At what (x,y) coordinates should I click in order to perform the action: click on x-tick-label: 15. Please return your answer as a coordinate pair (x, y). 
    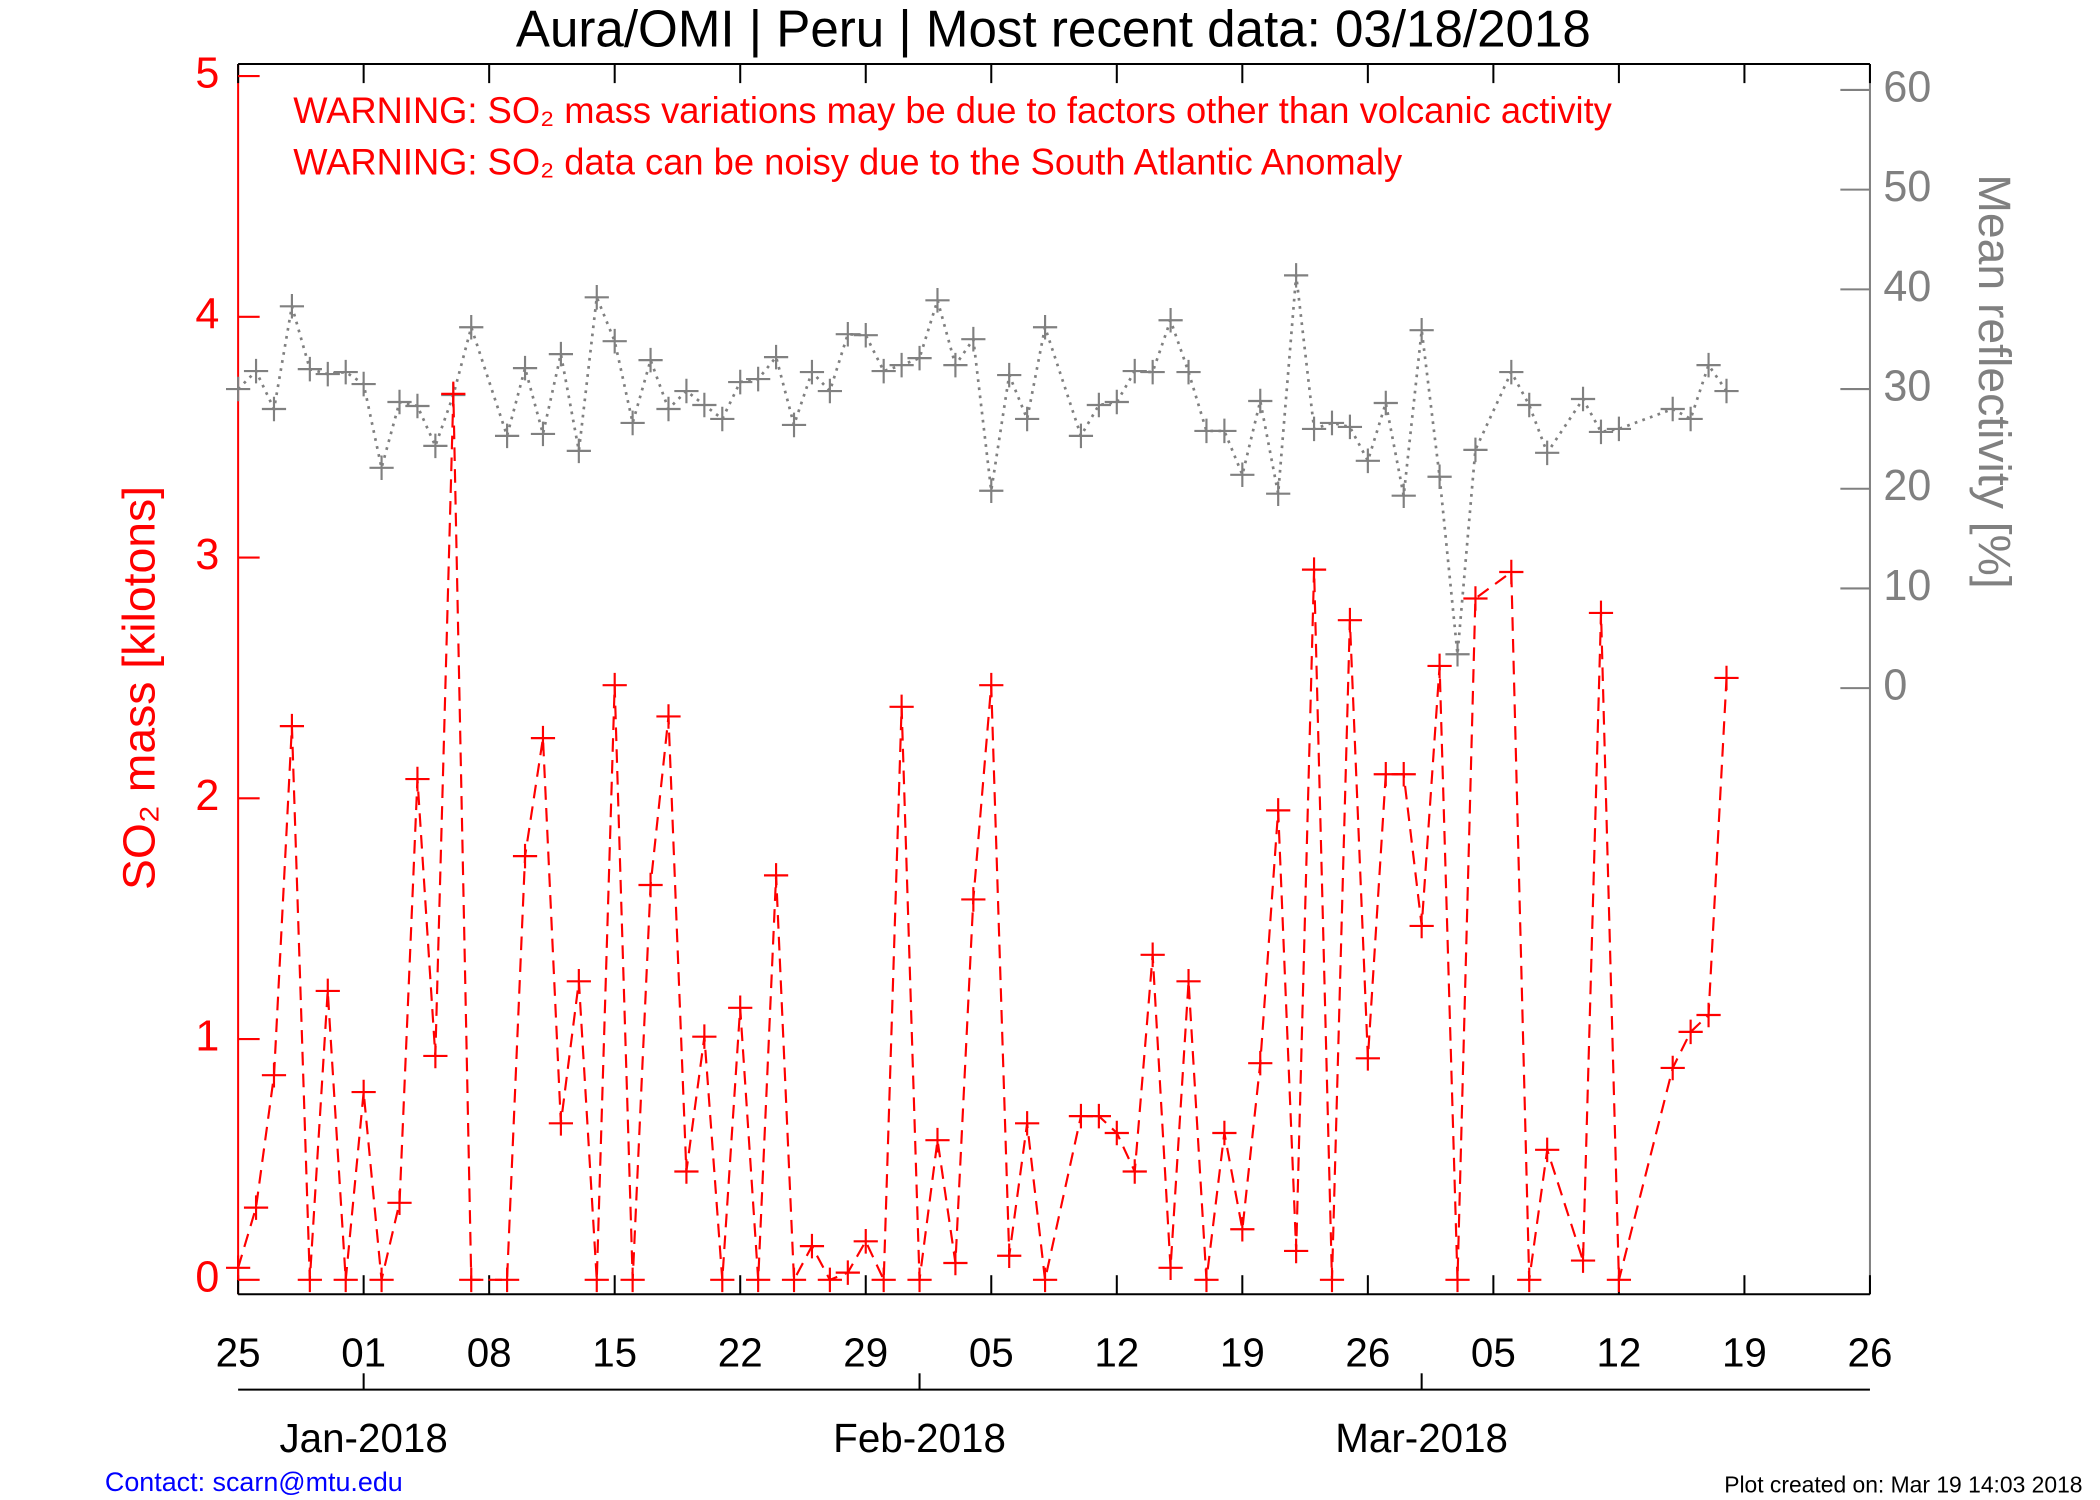
    Looking at the image, I should click on (614, 1352).